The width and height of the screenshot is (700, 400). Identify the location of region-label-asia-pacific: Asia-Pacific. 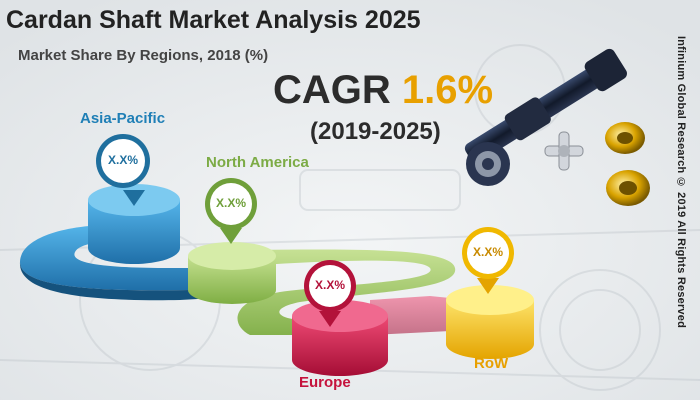
(123, 118).